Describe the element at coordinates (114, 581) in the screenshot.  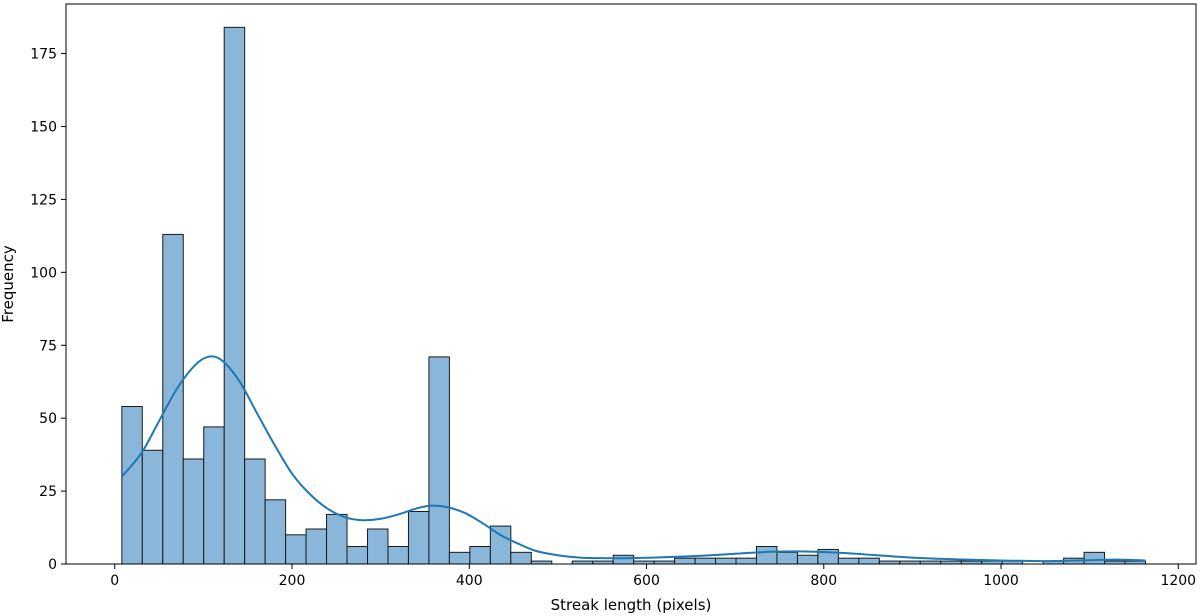
I see `x-tick-label: 0` at that location.